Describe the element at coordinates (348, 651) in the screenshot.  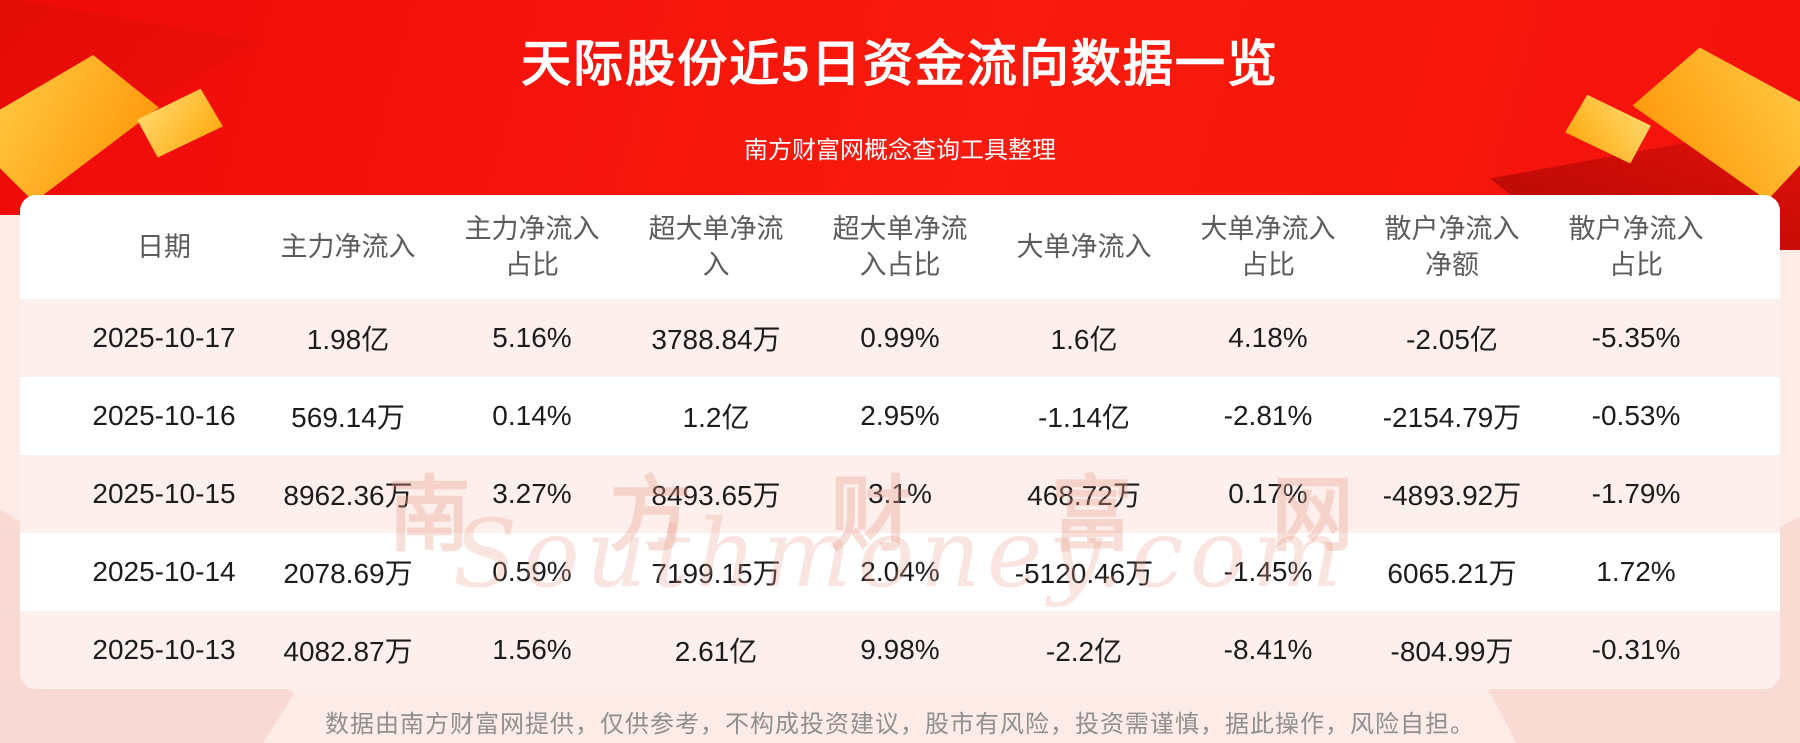
I see `value-cell: 4082.87万` at that location.